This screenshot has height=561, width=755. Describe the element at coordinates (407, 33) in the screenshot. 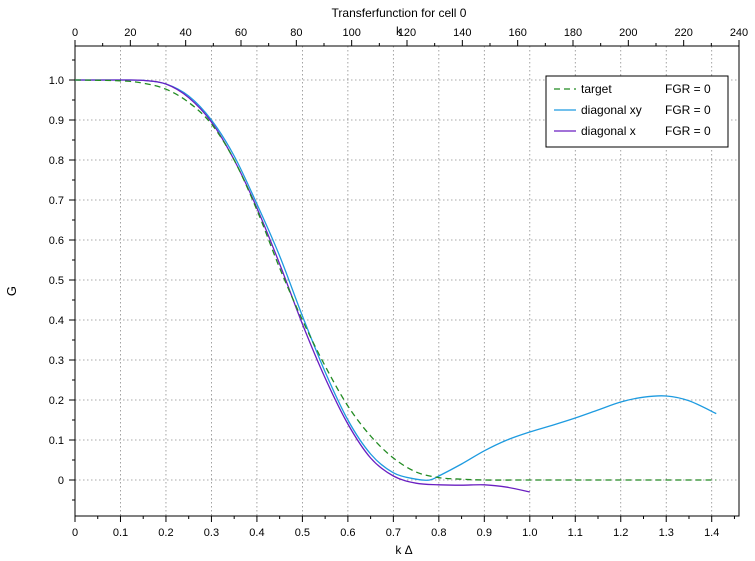

I see `top-x-tick-label: 120` at that location.